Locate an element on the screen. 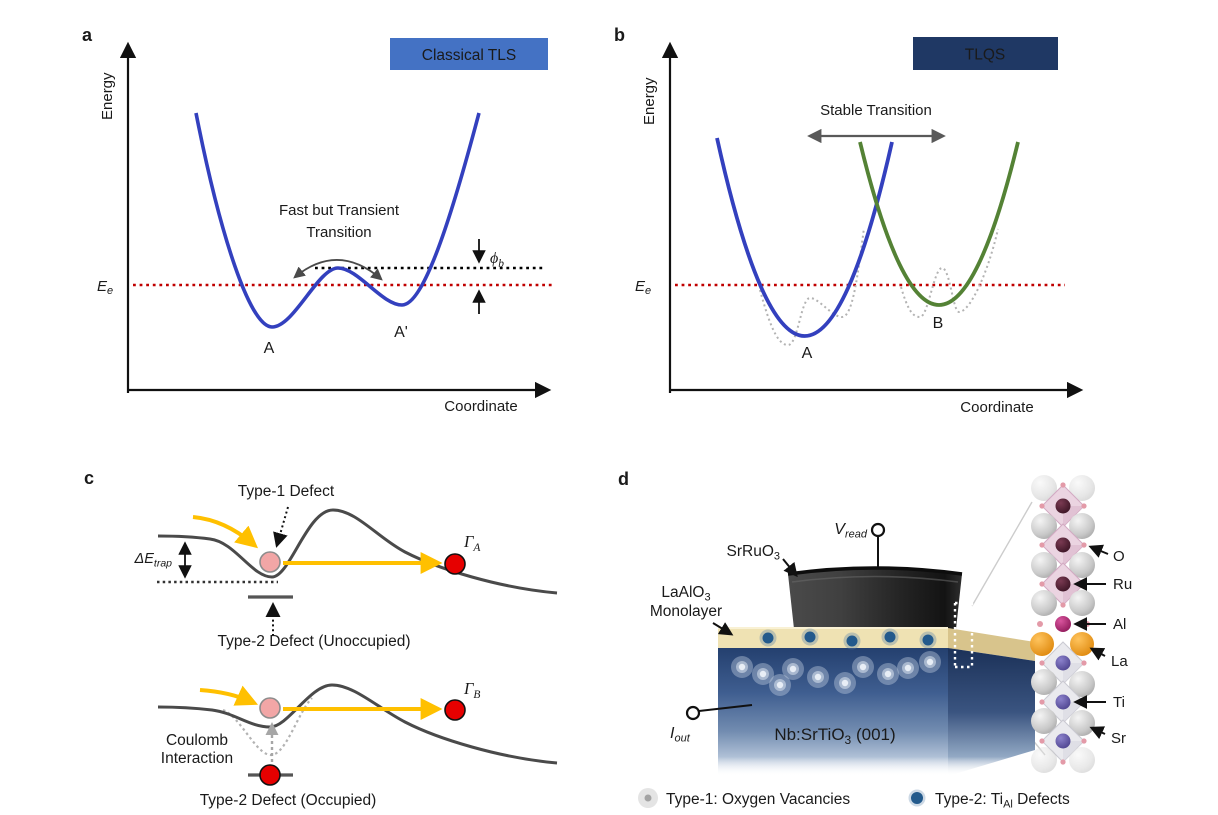  panel-c-label: c is located at coordinates (89, 478).